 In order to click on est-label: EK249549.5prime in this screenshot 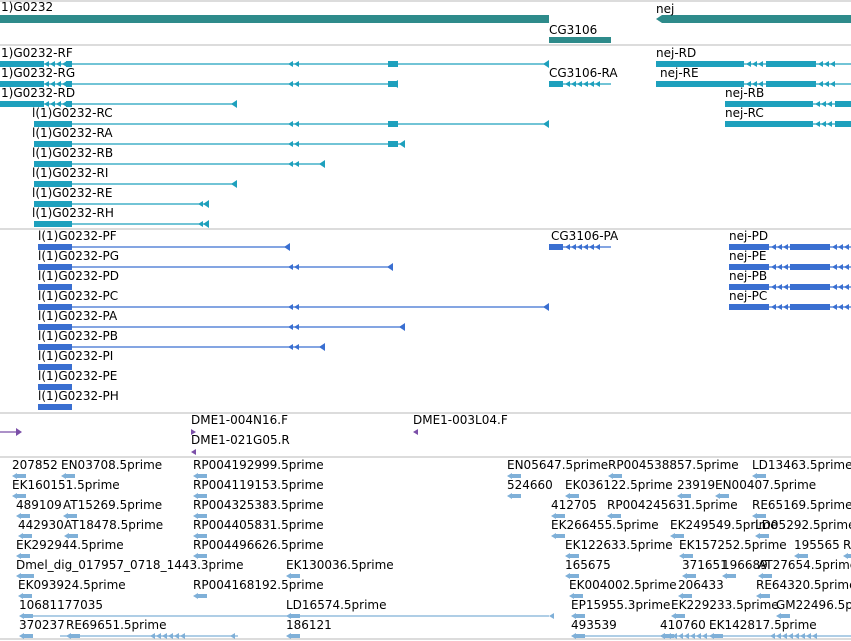, I will do `click(724, 525)`.